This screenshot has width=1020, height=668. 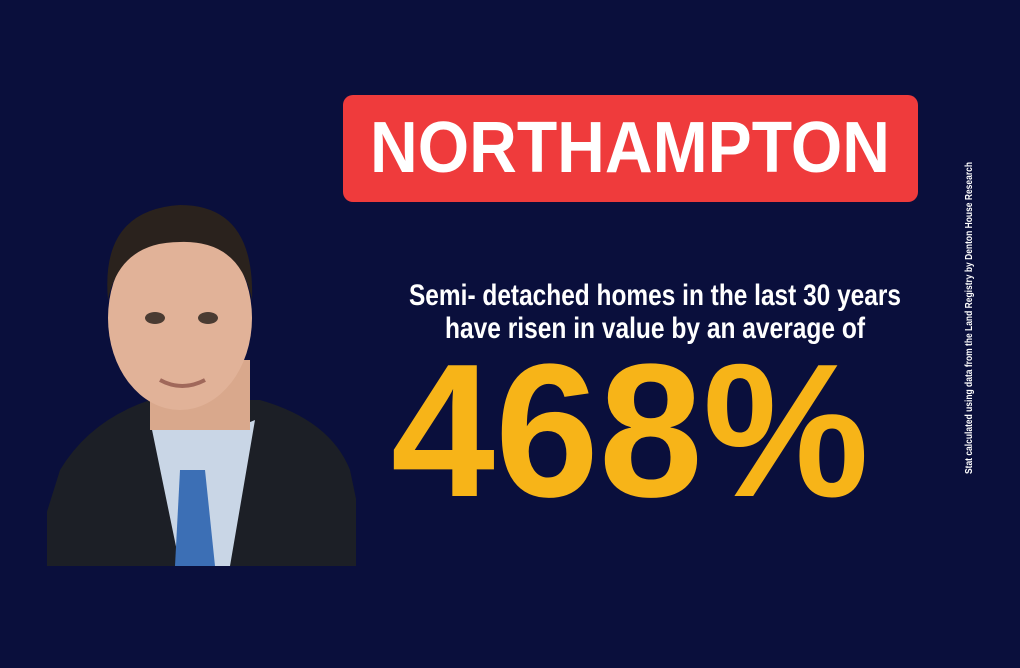 I want to click on title-banner, so click(x=630, y=148).